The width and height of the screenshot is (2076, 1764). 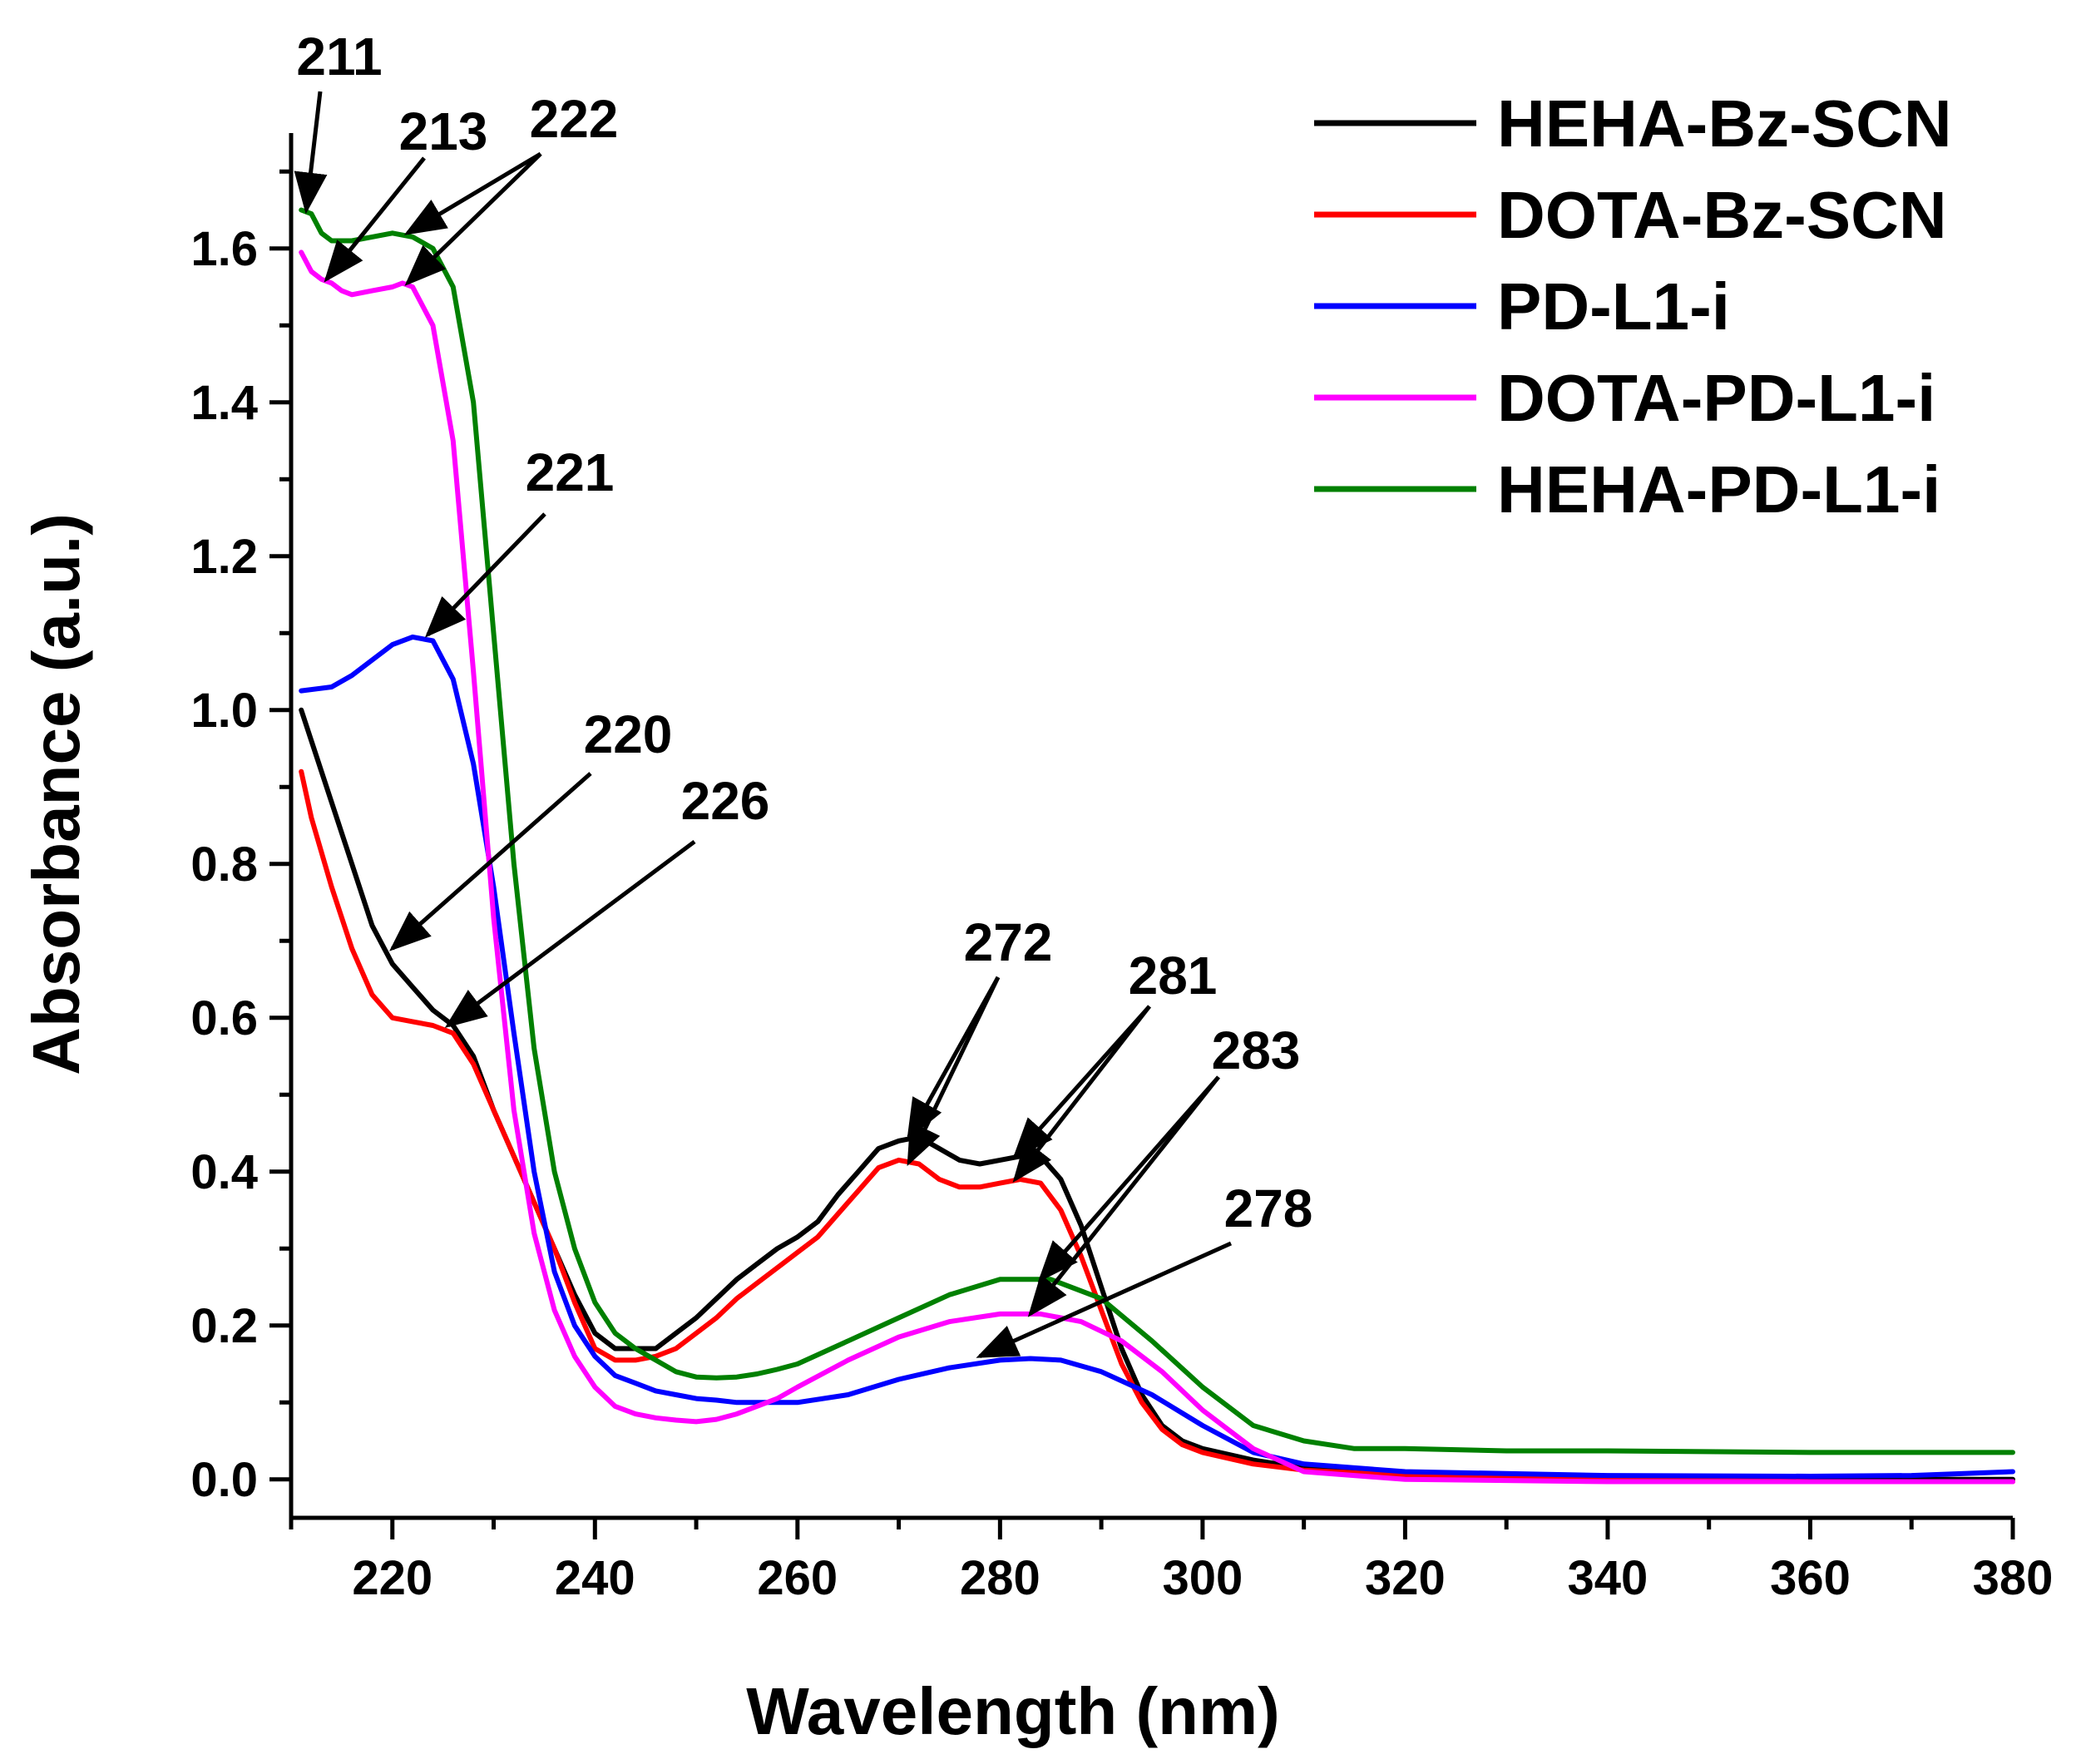 What do you see at coordinates (1013, 1711) in the screenshot?
I see `x-axis-title: Wavelength (nm)` at bounding box center [1013, 1711].